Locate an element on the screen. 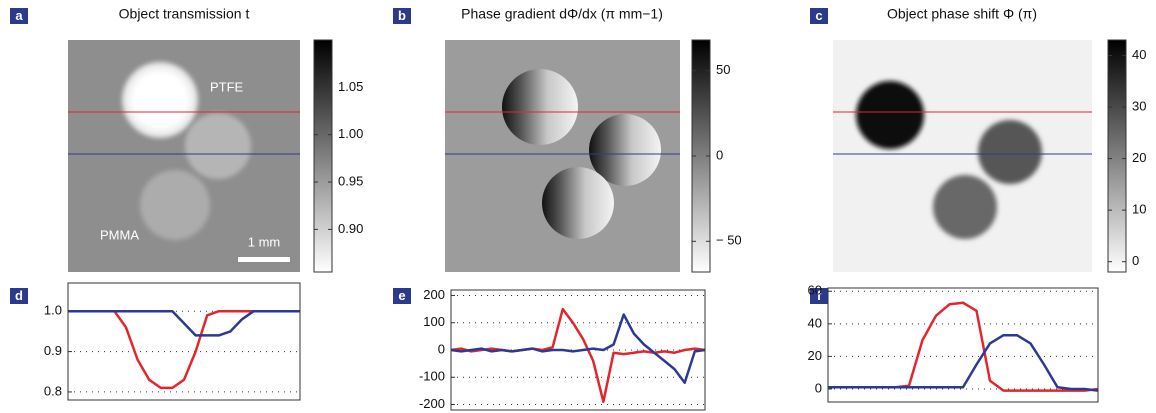 The height and width of the screenshot is (413, 1156). colorbar-tick-label: 20 is located at coordinates (1139, 157).